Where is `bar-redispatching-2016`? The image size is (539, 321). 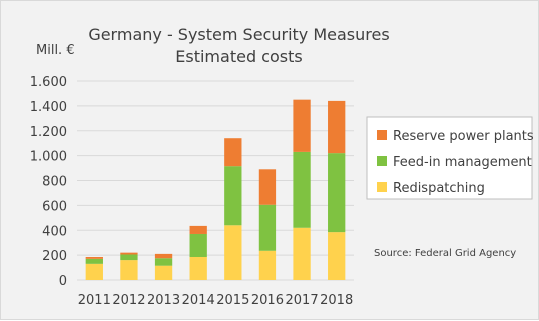
bar-redispatching-2016 is located at coordinates (267, 265).